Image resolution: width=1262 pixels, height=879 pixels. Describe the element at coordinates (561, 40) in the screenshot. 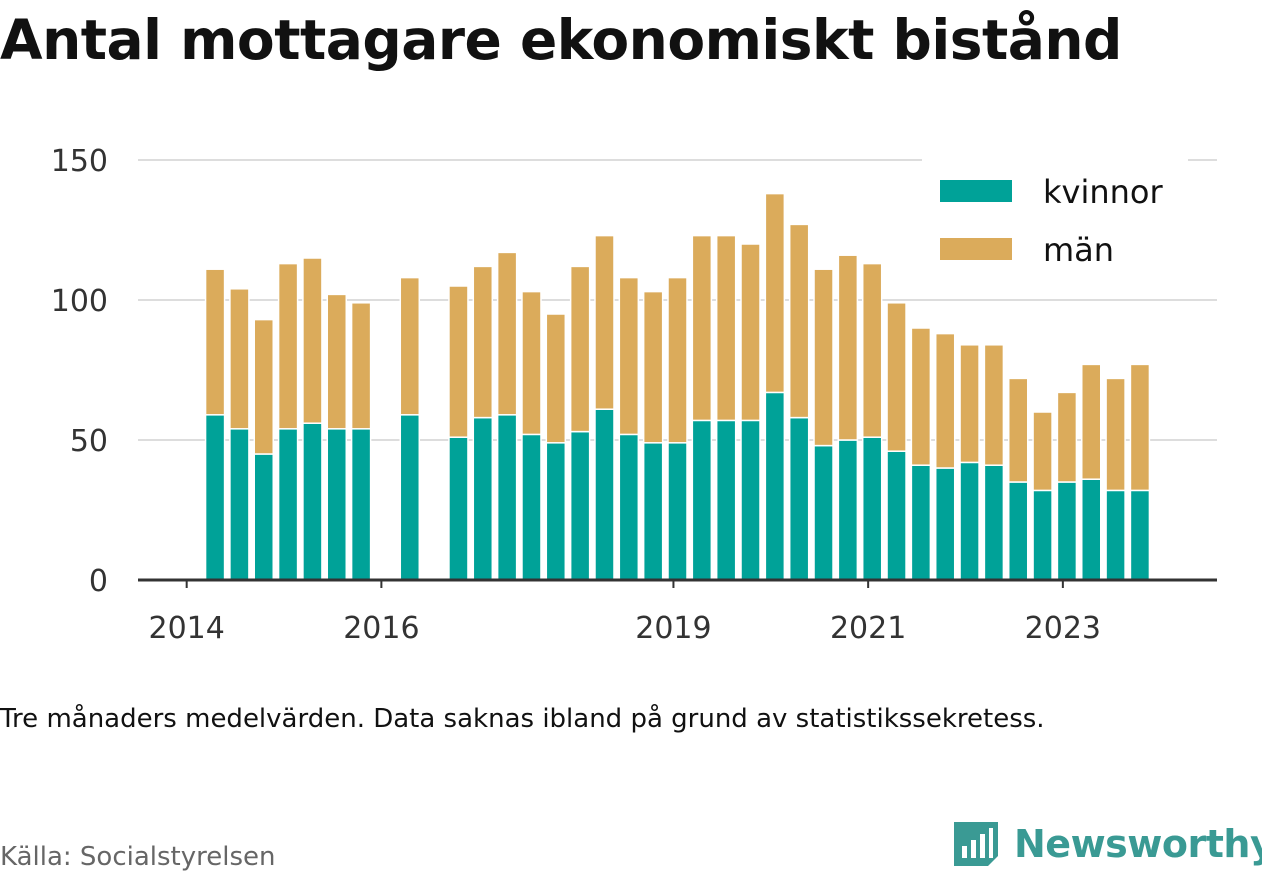

I see `chart-title: Antal mottagare ekonomiskt bistånd` at that location.